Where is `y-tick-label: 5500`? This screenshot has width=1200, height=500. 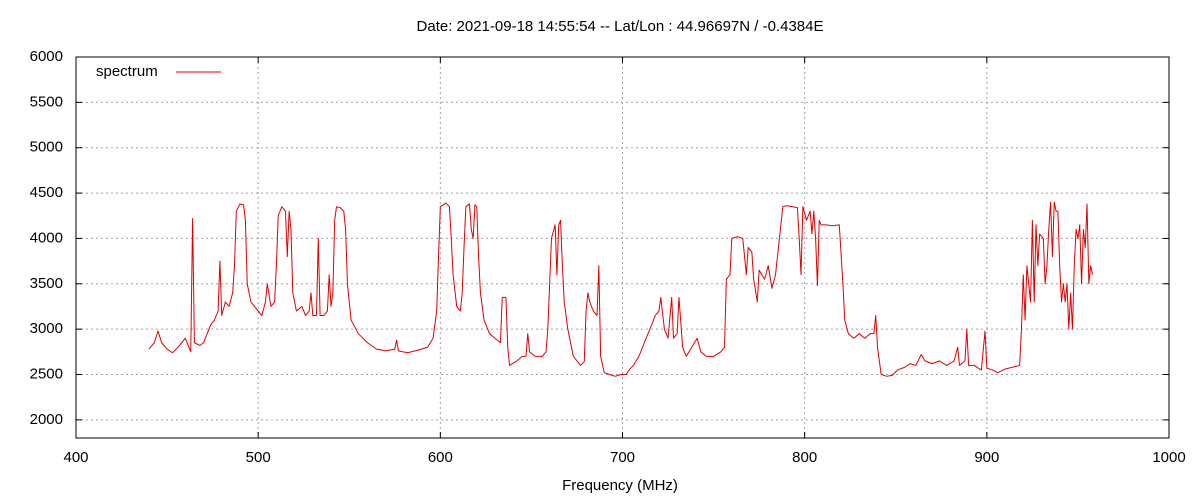
y-tick-label: 5500 is located at coordinates (46, 101).